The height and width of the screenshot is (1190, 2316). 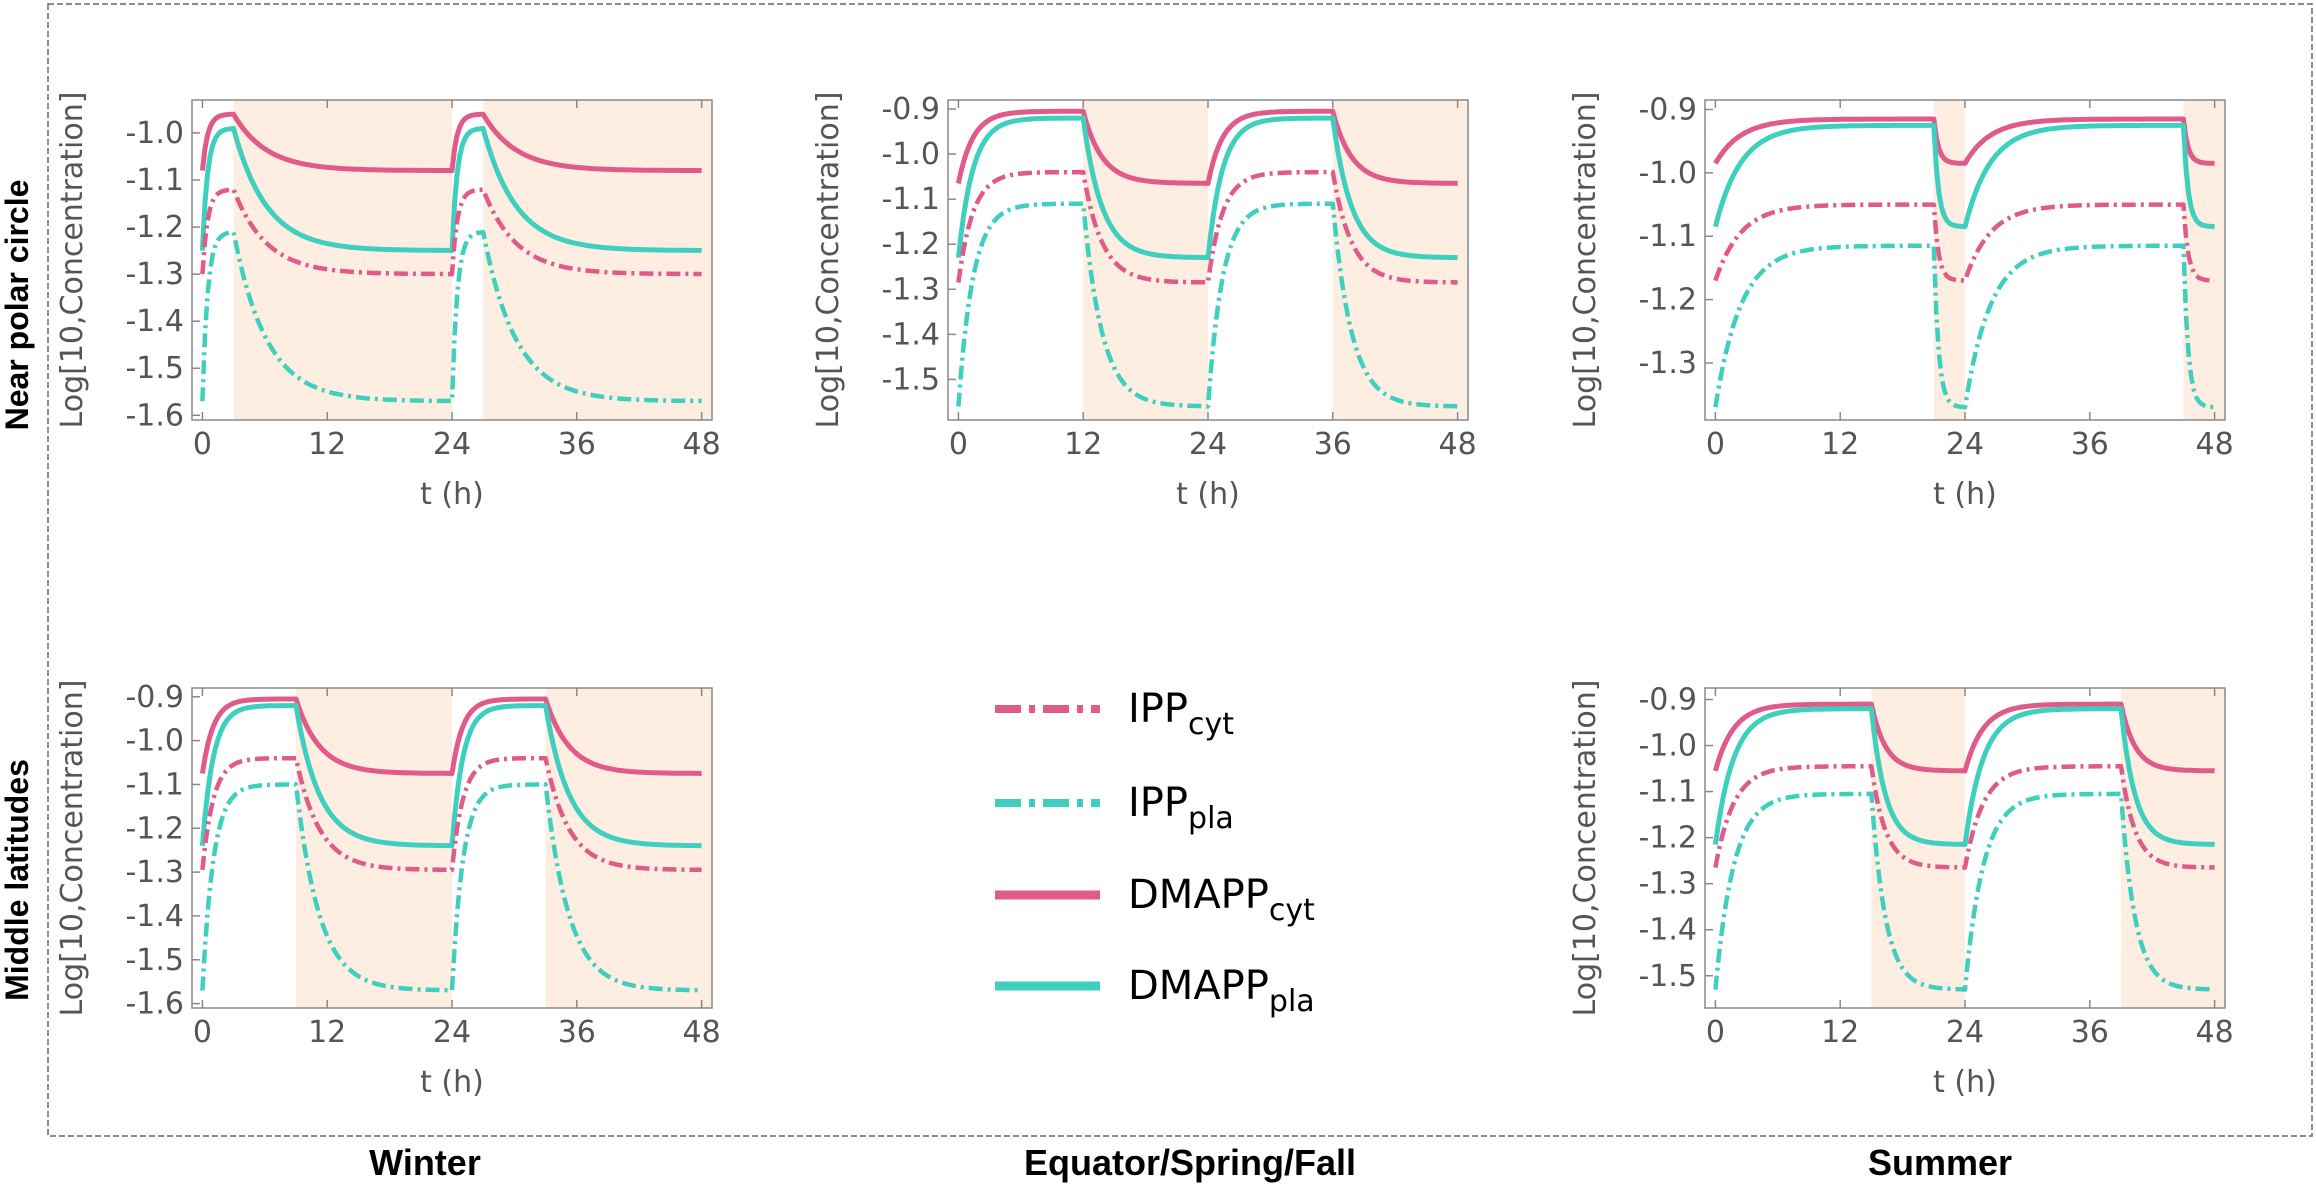 What do you see at coordinates (17, 305) in the screenshot?
I see `row-label-polar: Near polar circle` at bounding box center [17, 305].